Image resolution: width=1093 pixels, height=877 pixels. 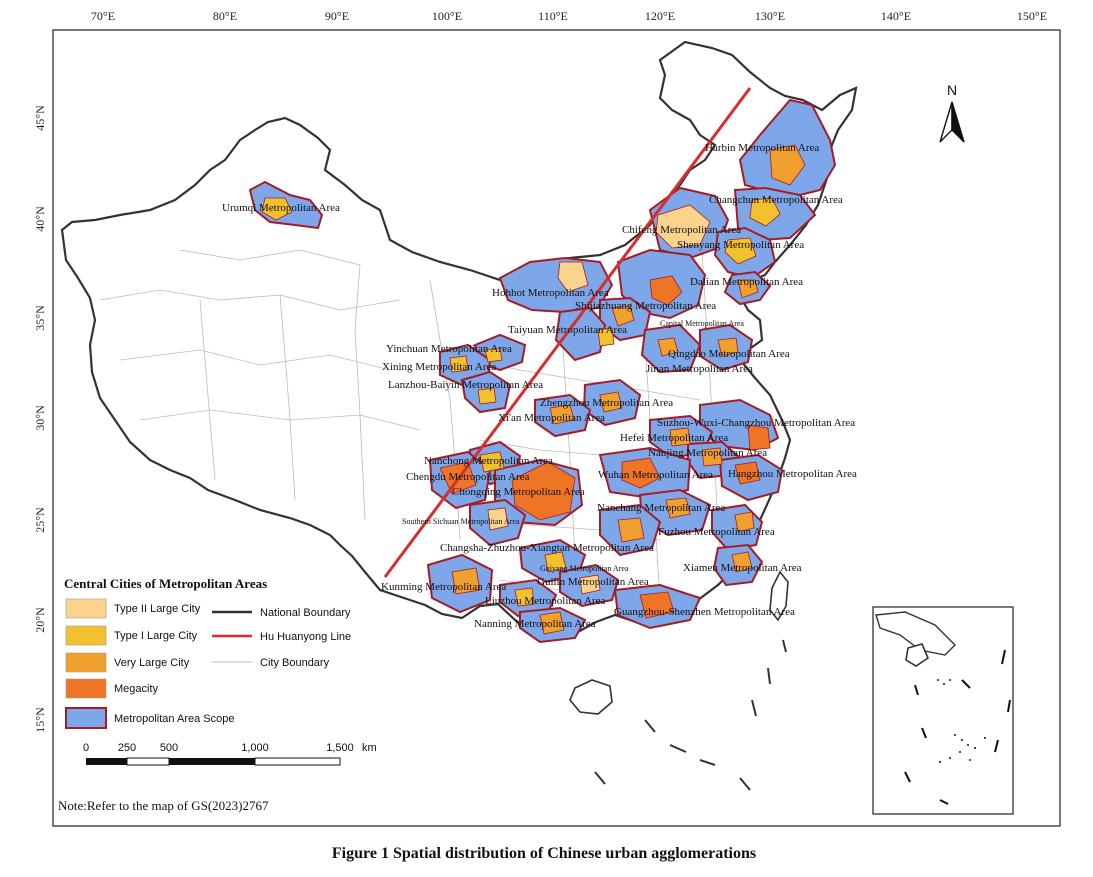 I want to click on lat-tick: 15°N, so click(x=40, y=720).